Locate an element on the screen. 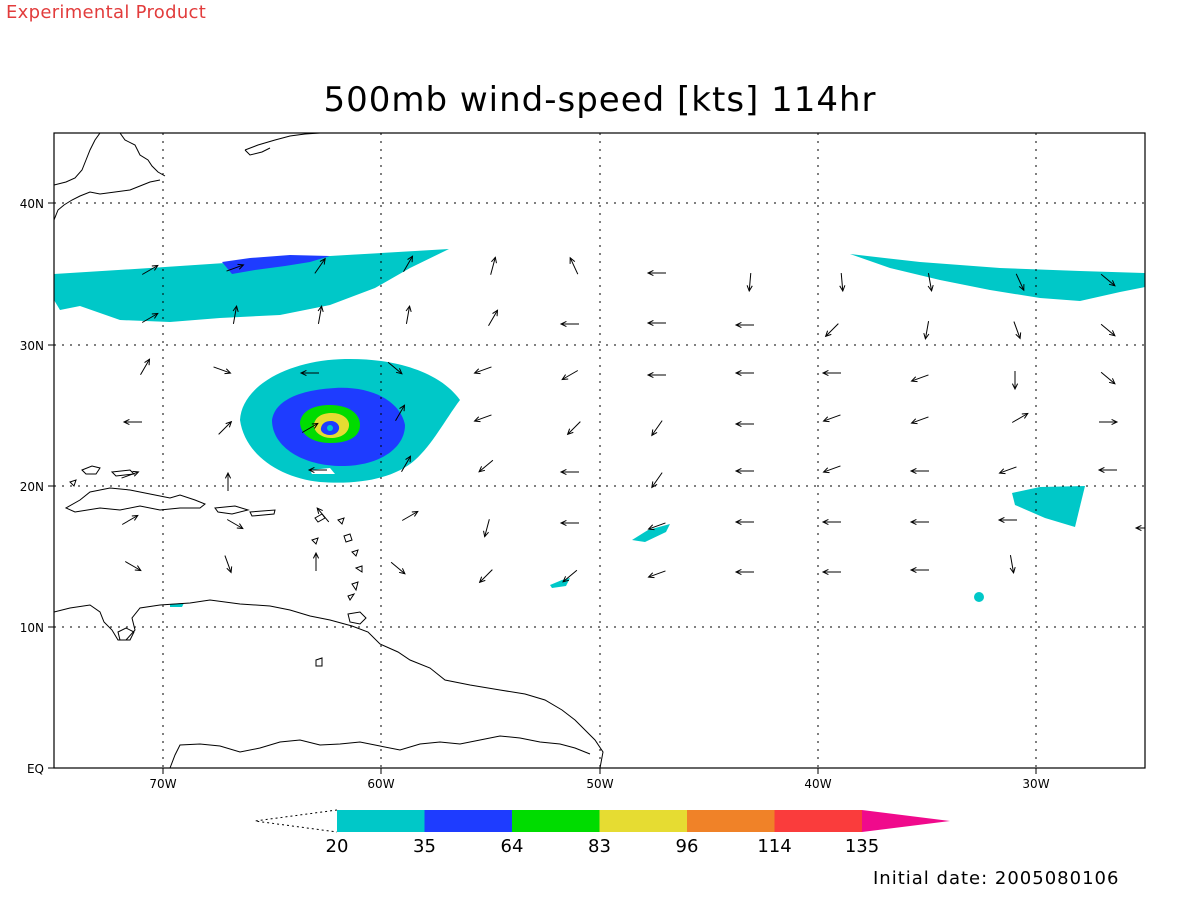 The width and height of the screenshot is (1200, 900). coastline-antilles is located at coordinates (170, 491).